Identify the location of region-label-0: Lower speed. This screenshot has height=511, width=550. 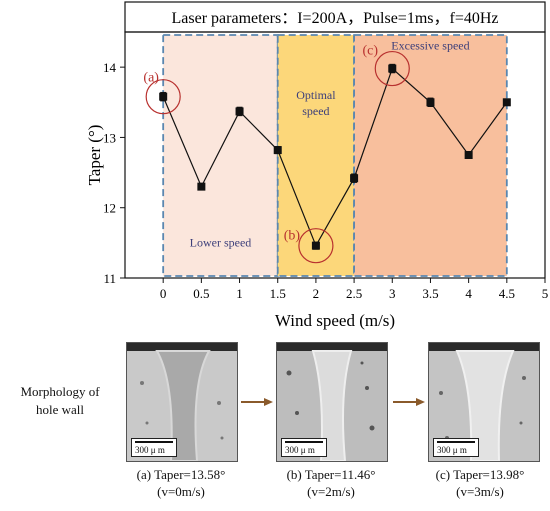
(221, 242).